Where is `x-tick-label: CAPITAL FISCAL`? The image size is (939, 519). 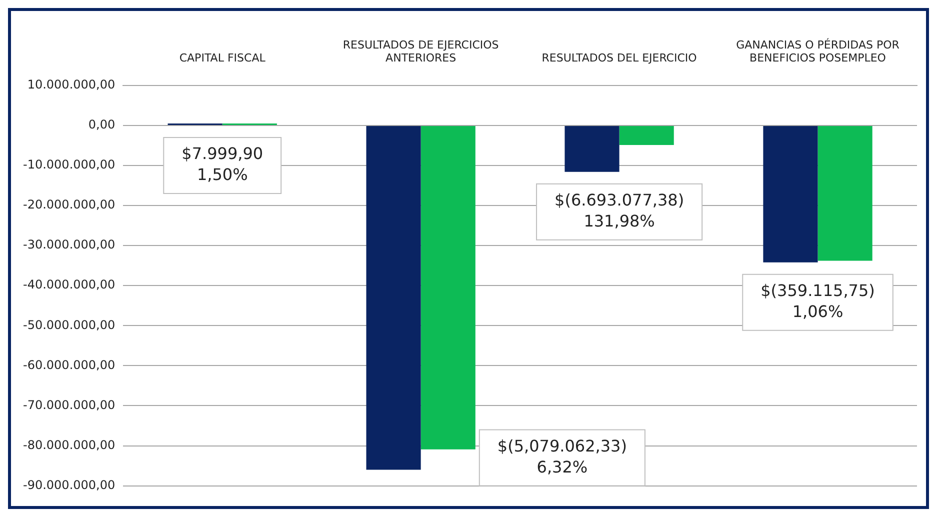 x-tick-label: CAPITAL FISCAL is located at coordinates (222, 58).